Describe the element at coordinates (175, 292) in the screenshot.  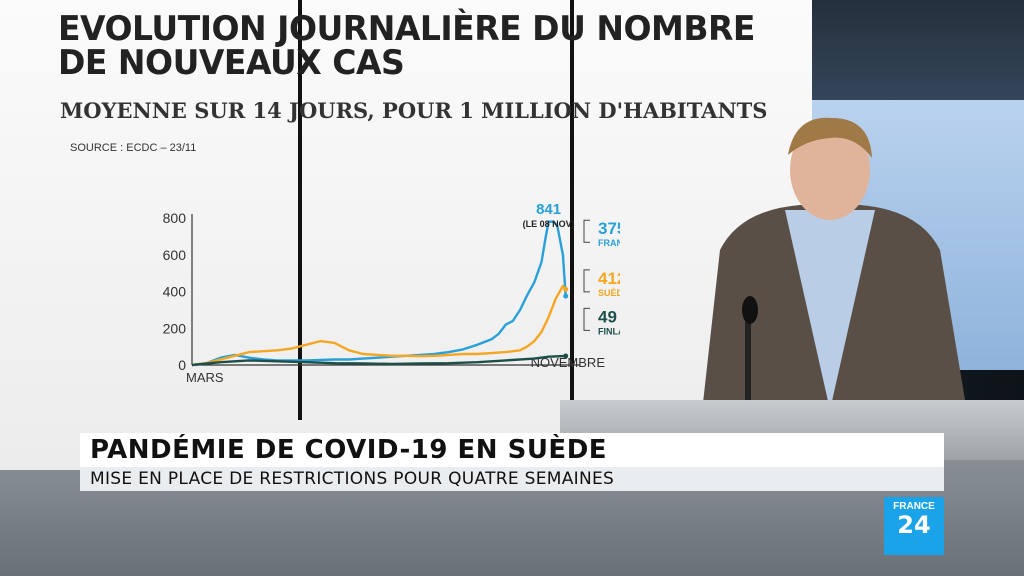
I see `y-tick-label: 400` at that location.